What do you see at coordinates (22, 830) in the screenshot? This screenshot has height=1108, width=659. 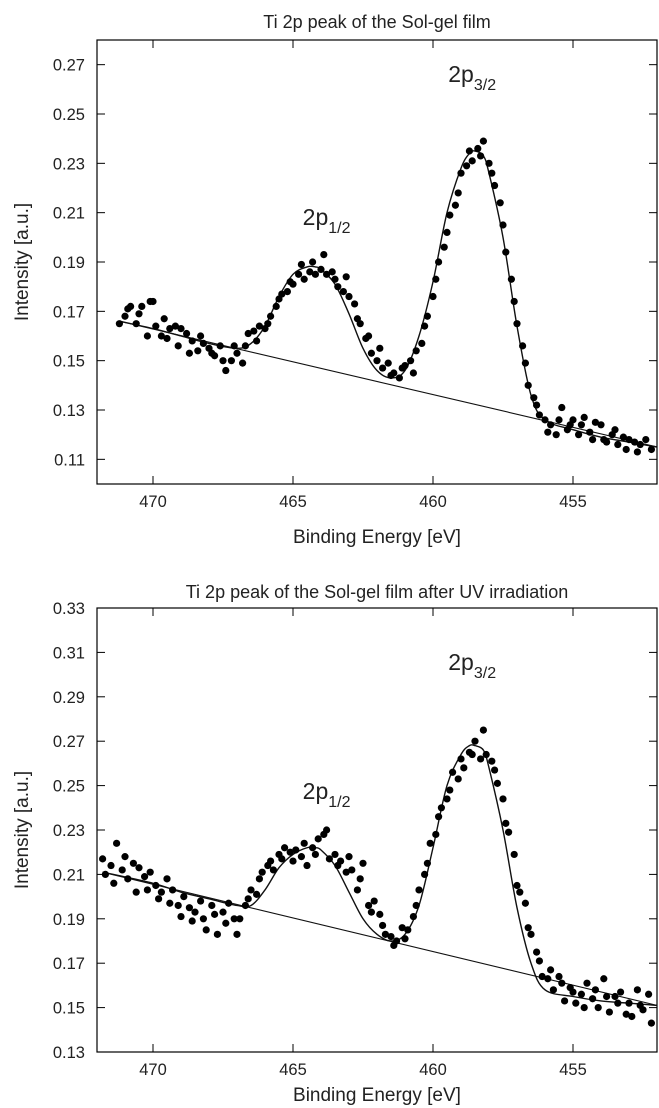 I see `chart-2-y-axis-label: Intensity [a.u.]` at bounding box center [22, 830].